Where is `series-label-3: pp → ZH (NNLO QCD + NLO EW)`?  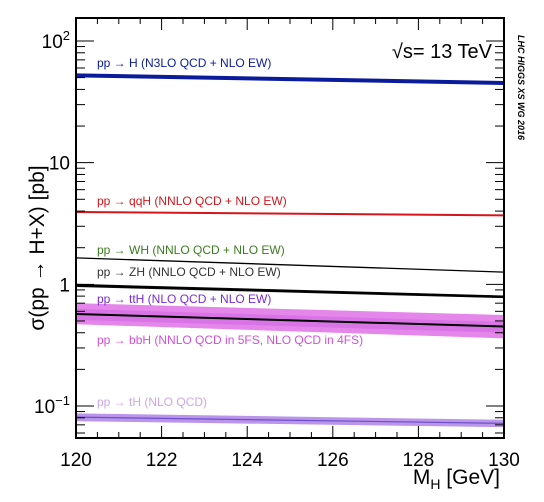
series-label-3: pp → ZH (NNLO QCD + NLO EW) is located at coordinates (189, 272).